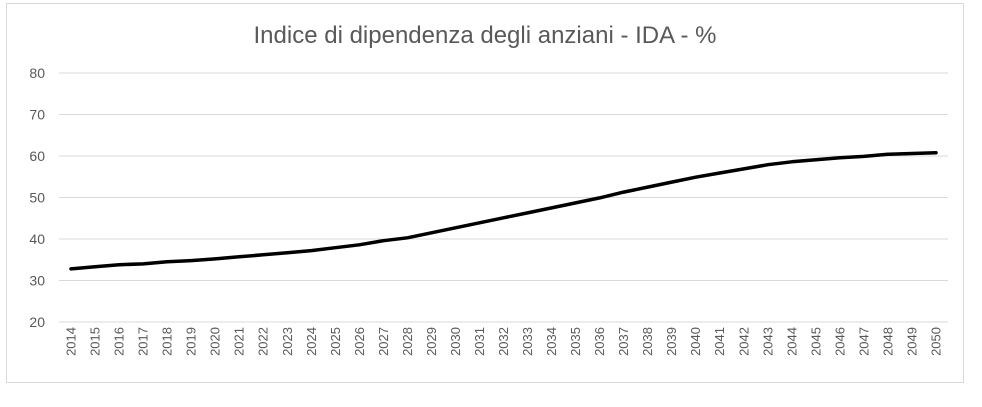 The height and width of the screenshot is (407, 982). What do you see at coordinates (527, 341) in the screenshot?
I see `x-tick-label: 2033` at bounding box center [527, 341].